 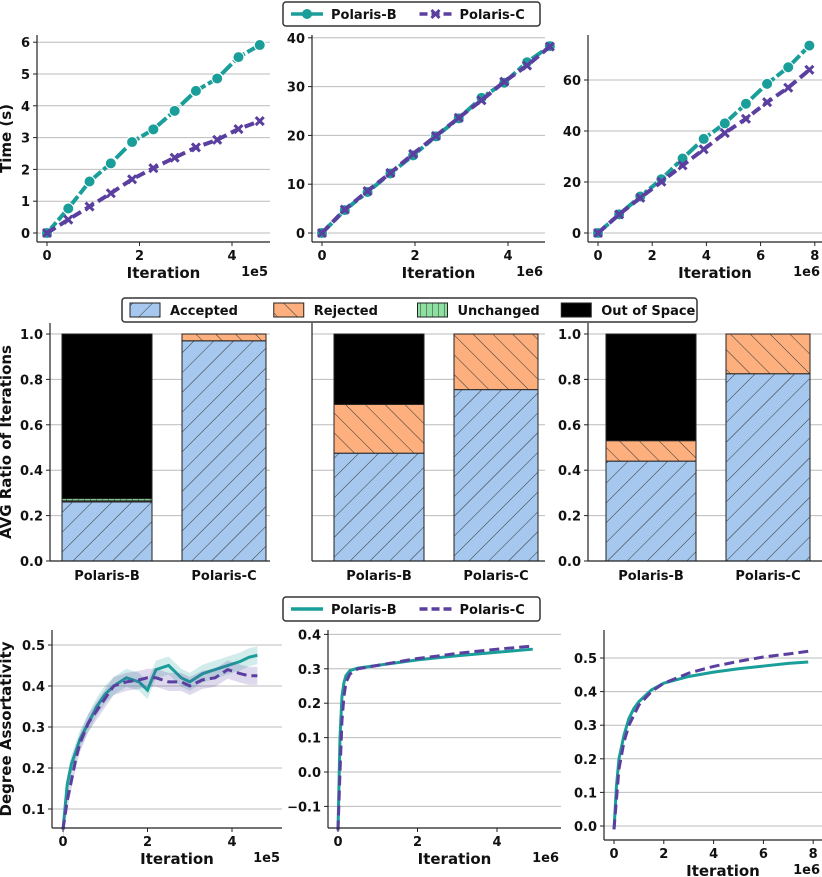 I want to click on panel-3: 0 20 40 60 0 2 4 6 8 Iteration 1e6, so click(x=692, y=158).